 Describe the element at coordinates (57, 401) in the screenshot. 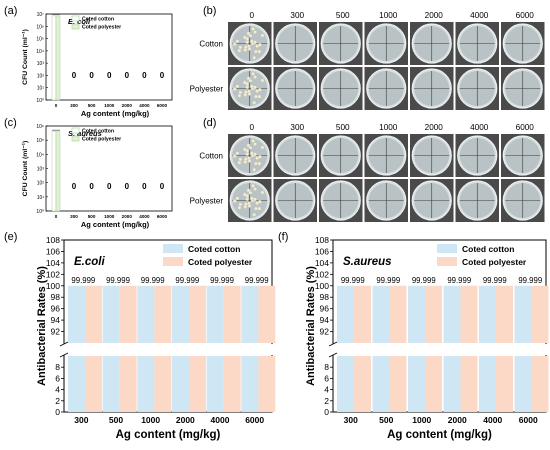

I see `y-tick-label: 2` at that location.